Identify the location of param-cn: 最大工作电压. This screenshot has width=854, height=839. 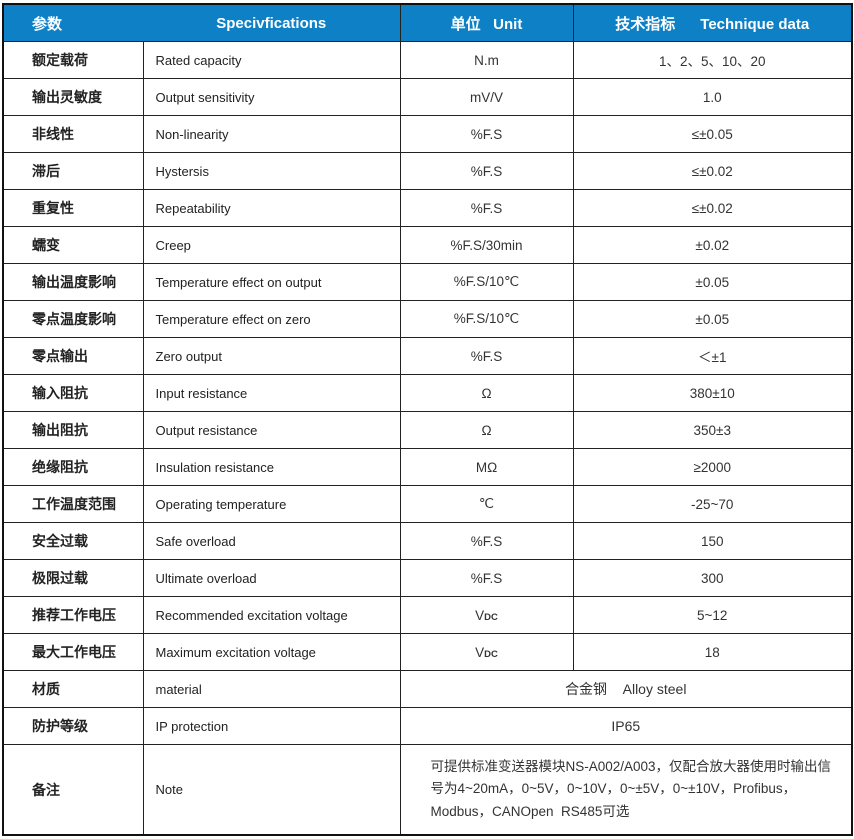
(73, 652).